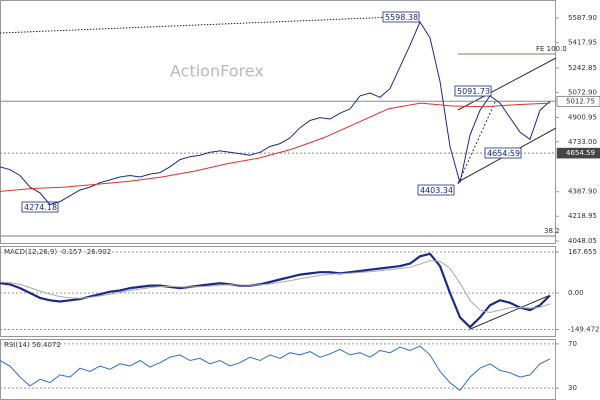 The image size is (600, 400). What do you see at coordinates (582, 93) in the screenshot?
I see `y-tick-label: 5072.90` at bounding box center [582, 93].